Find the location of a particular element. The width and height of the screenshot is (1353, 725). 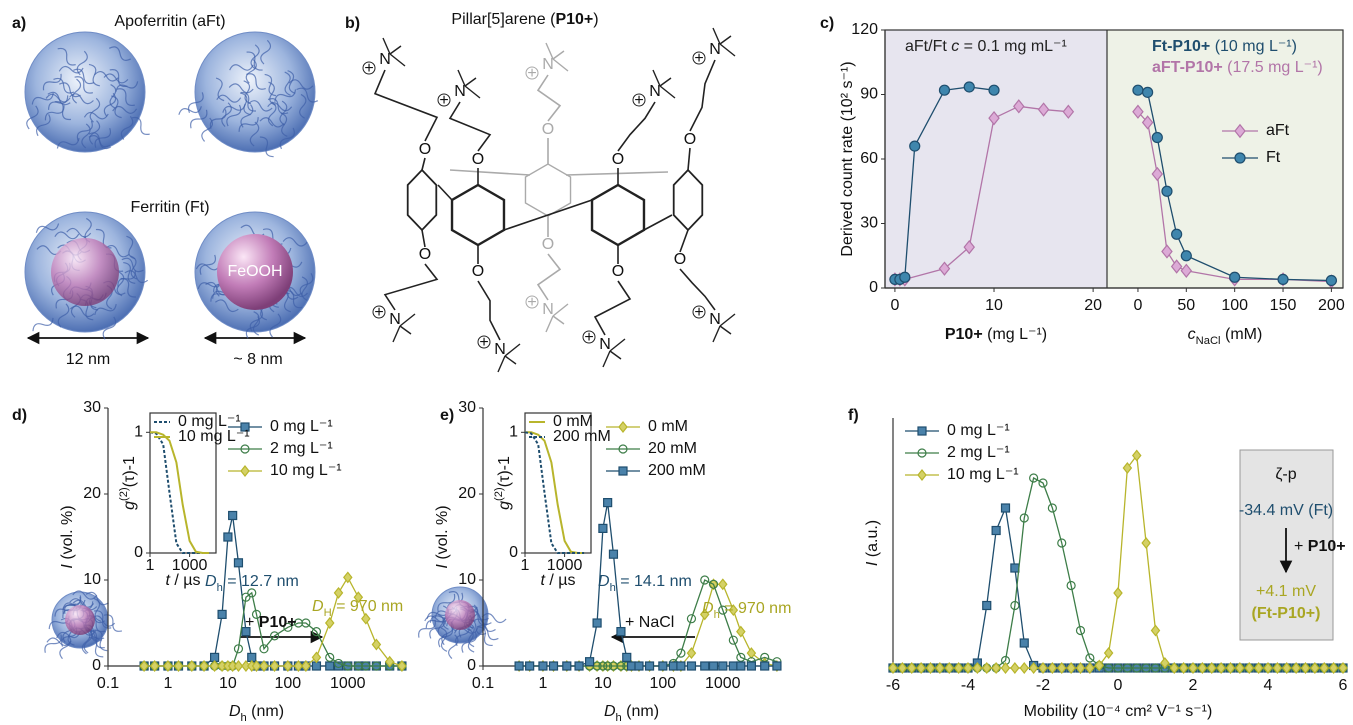

x-tick-label: 1 is located at coordinates (525, 565).